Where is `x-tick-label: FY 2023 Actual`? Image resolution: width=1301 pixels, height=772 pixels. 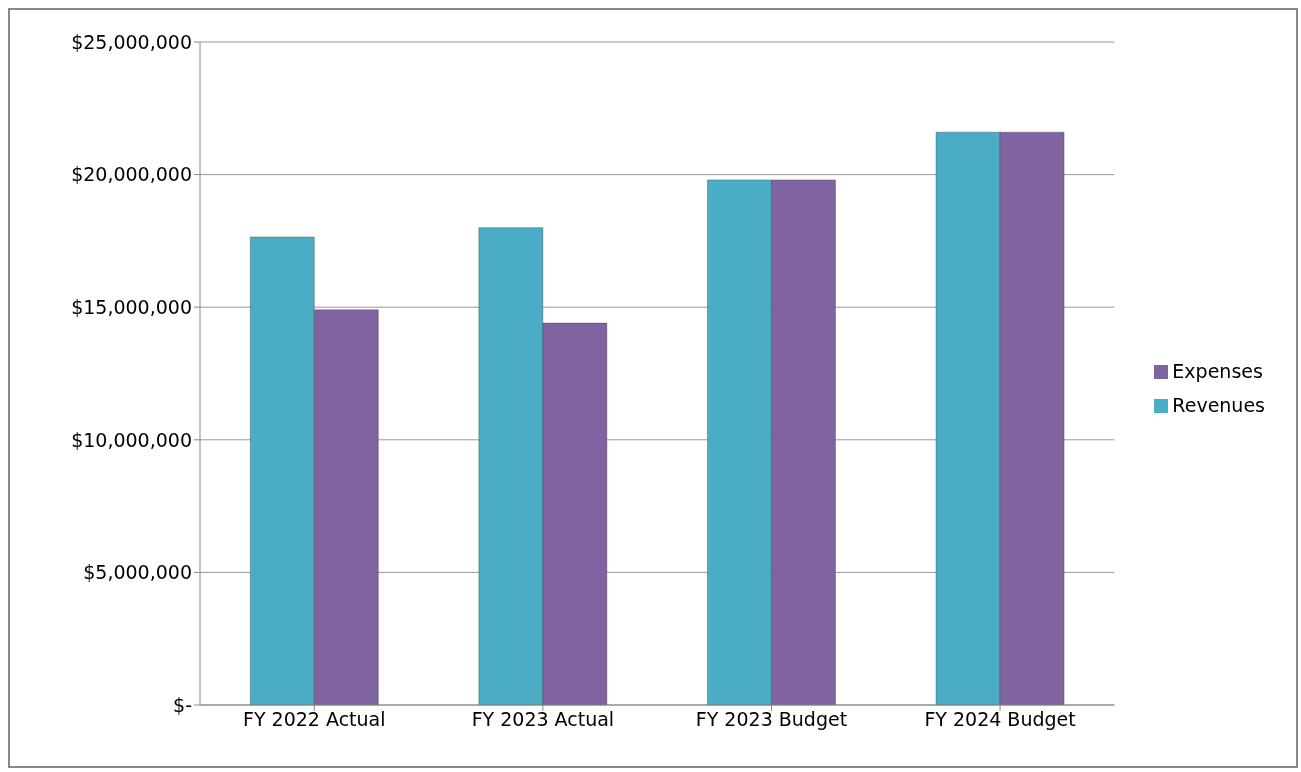 x-tick-label: FY 2023 Actual is located at coordinates (543, 719).